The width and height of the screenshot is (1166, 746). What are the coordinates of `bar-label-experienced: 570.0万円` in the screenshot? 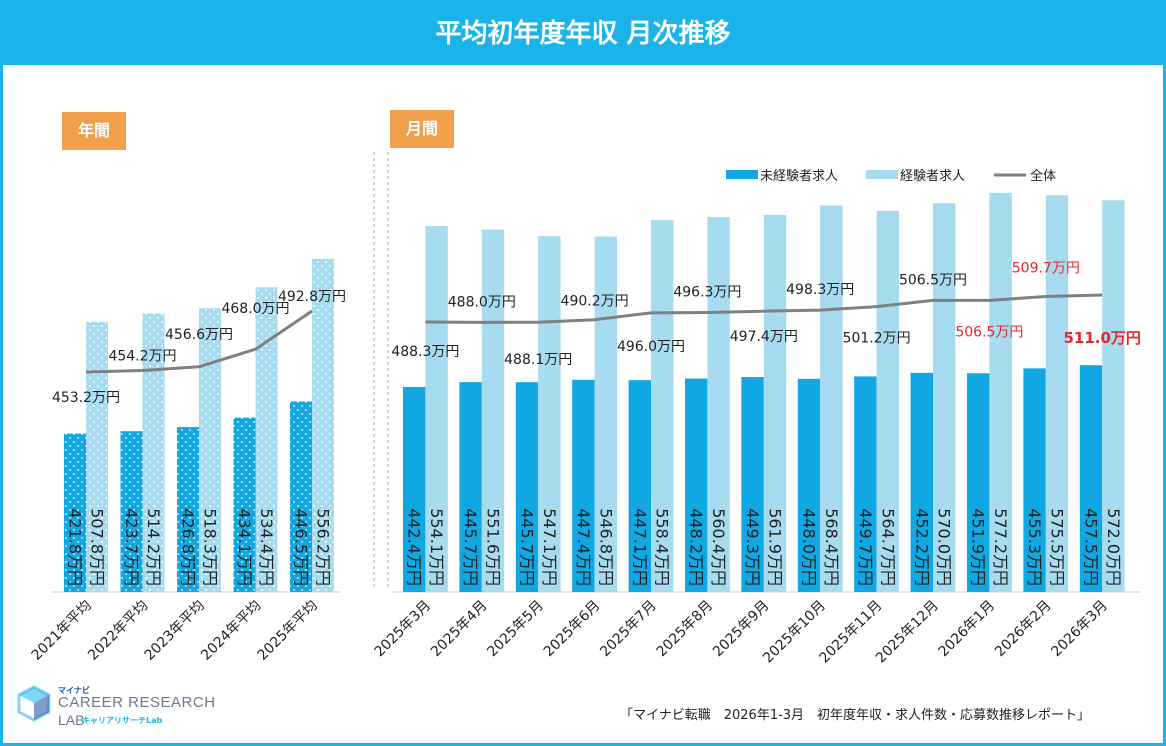 It's located at (944, 547).